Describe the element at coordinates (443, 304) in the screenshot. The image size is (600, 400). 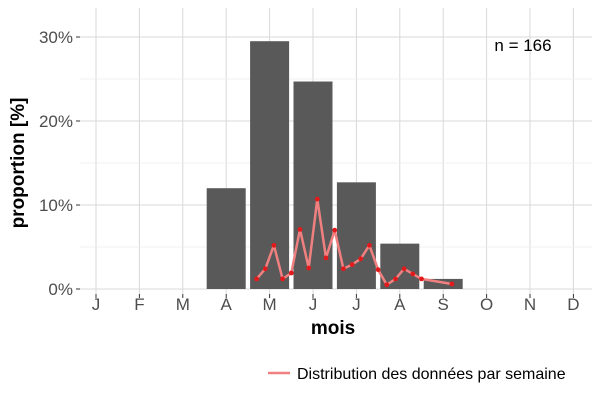
I see `x-tick-label: S` at that location.